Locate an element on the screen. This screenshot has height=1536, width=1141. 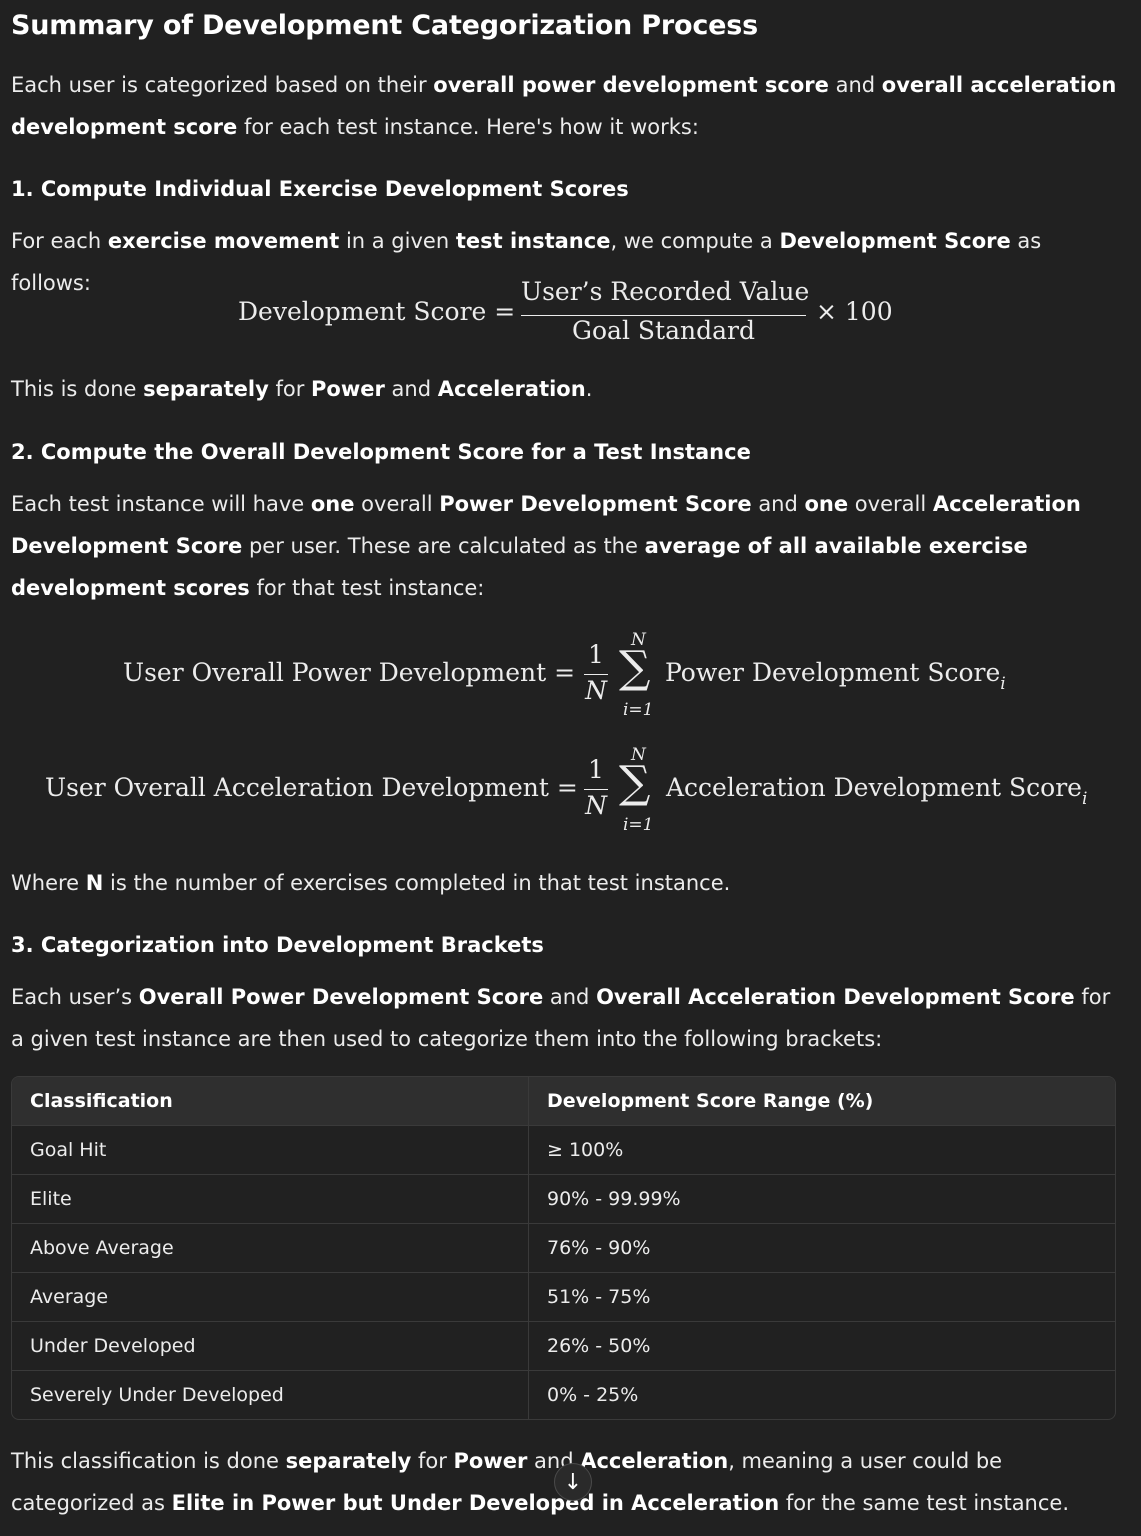
table-row: Severely Under Developed 0% - 25% is located at coordinates (563, 1394).